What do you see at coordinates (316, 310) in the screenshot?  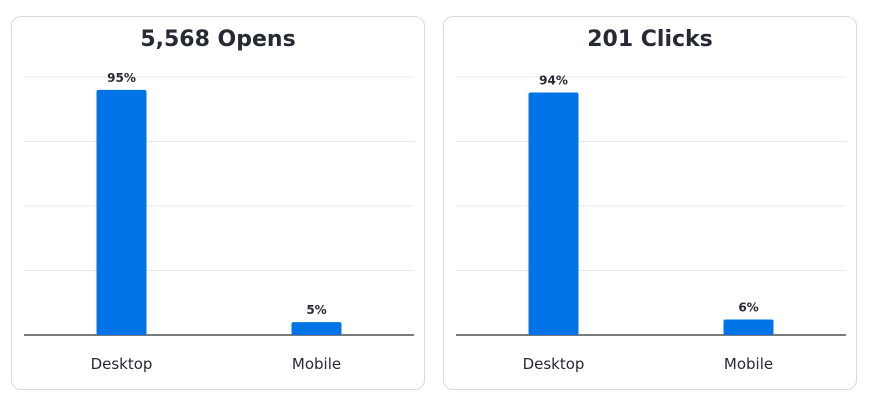 I see `data-label-mobile: 5%` at bounding box center [316, 310].